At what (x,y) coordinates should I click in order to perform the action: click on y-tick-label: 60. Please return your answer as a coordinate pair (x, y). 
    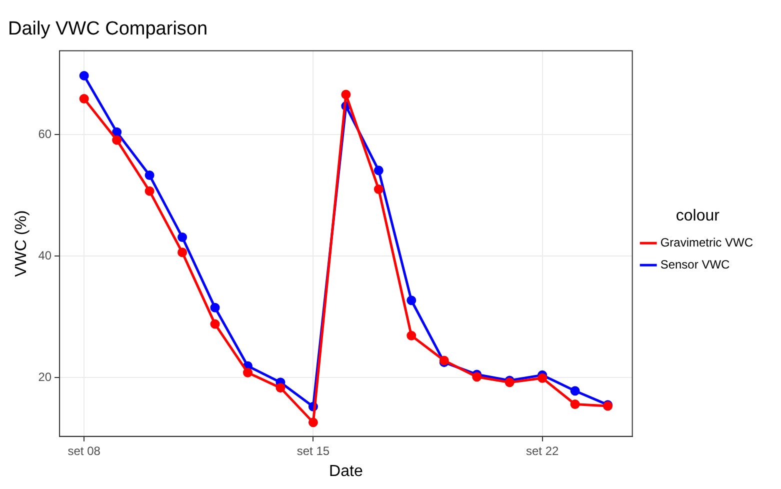
    Looking at the image, I should click on (45, 133).